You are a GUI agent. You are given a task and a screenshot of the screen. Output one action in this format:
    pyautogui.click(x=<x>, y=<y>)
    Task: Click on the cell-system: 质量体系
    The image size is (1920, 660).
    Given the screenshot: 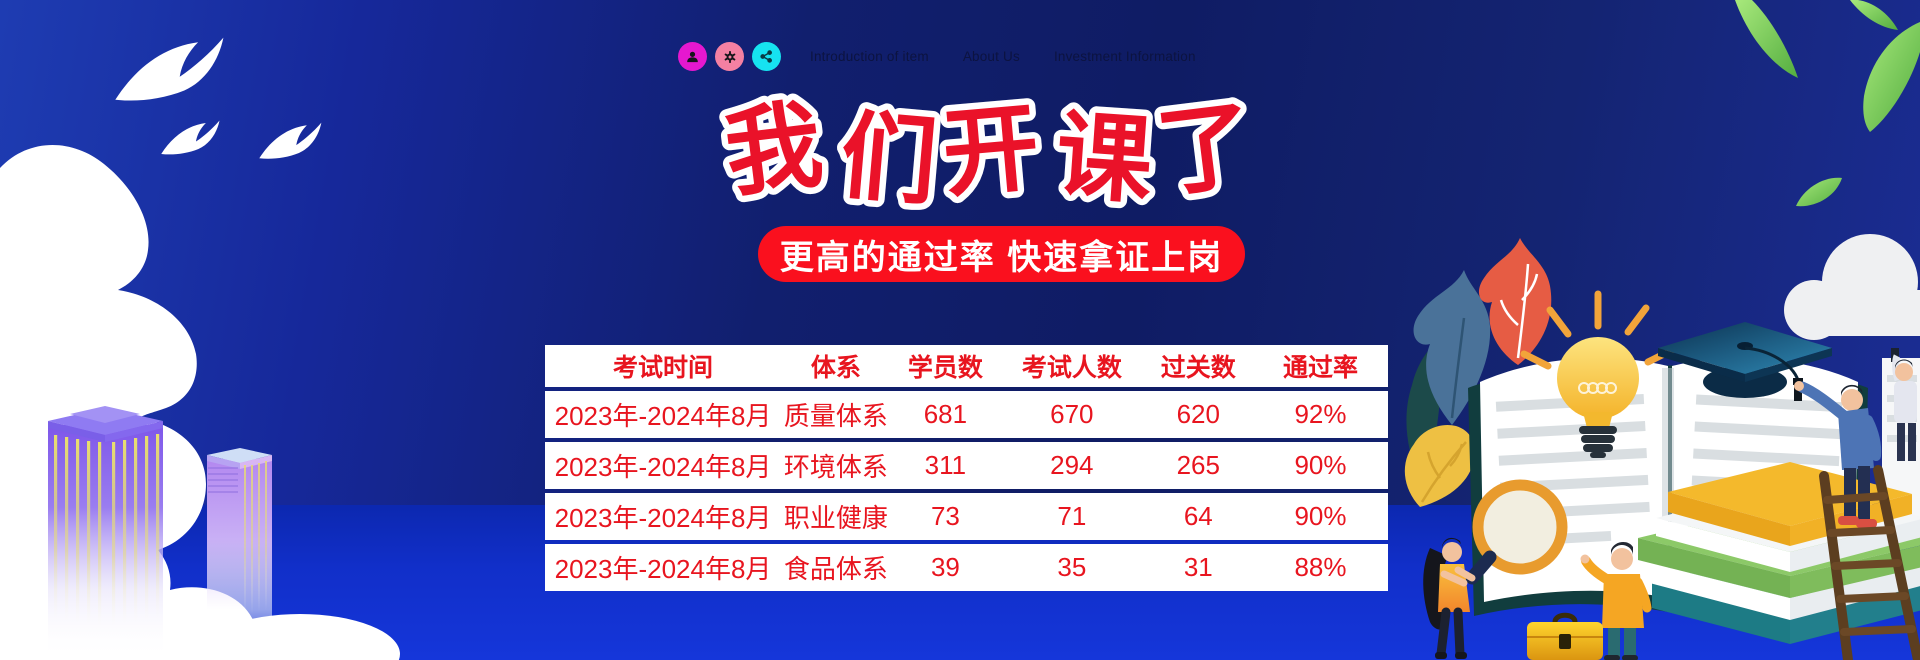 What is the action you would take?
    pyautogui.click(x=835, y=416)
    